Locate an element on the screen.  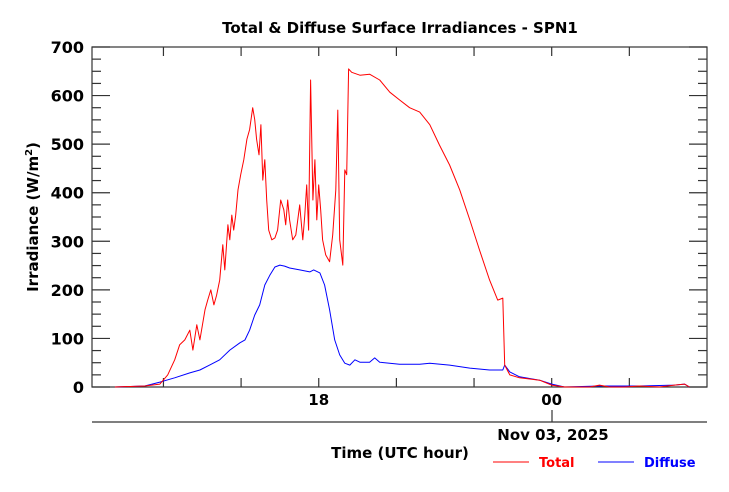
x-tick-label: 00 is located at coordinates (551, 400).